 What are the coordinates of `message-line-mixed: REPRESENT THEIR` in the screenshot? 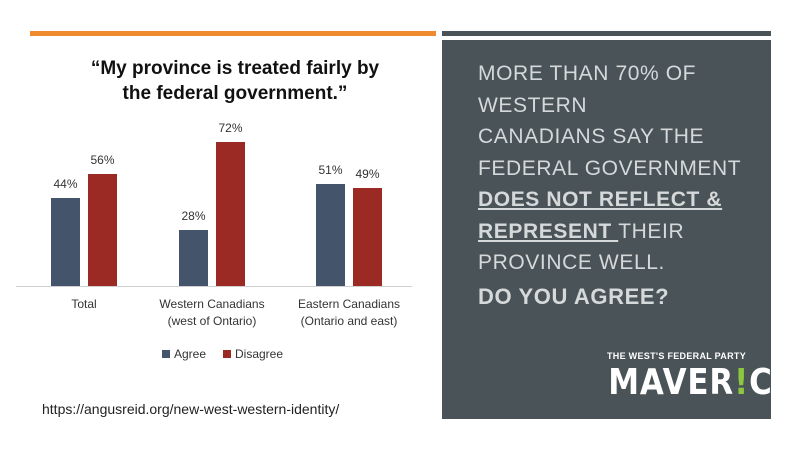 It's located at (620, 232).